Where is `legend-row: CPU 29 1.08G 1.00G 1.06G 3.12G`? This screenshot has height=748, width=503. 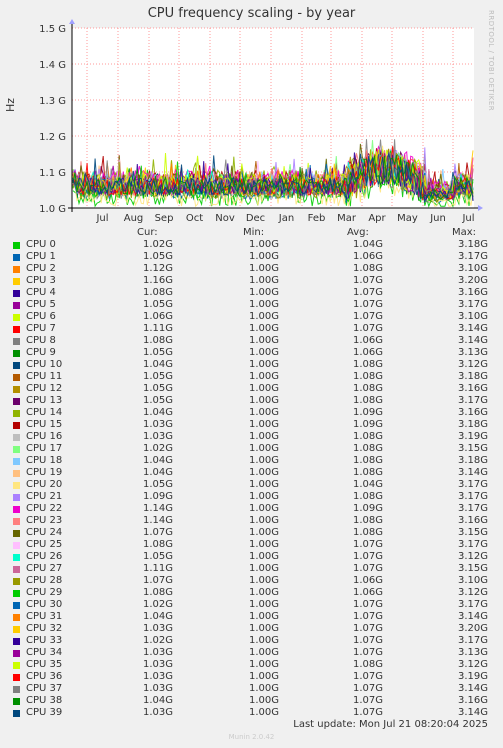
legend-row: CPU 29 1.08G 1.00G 1.06G 3.12G is located at coordinates (251, 593).